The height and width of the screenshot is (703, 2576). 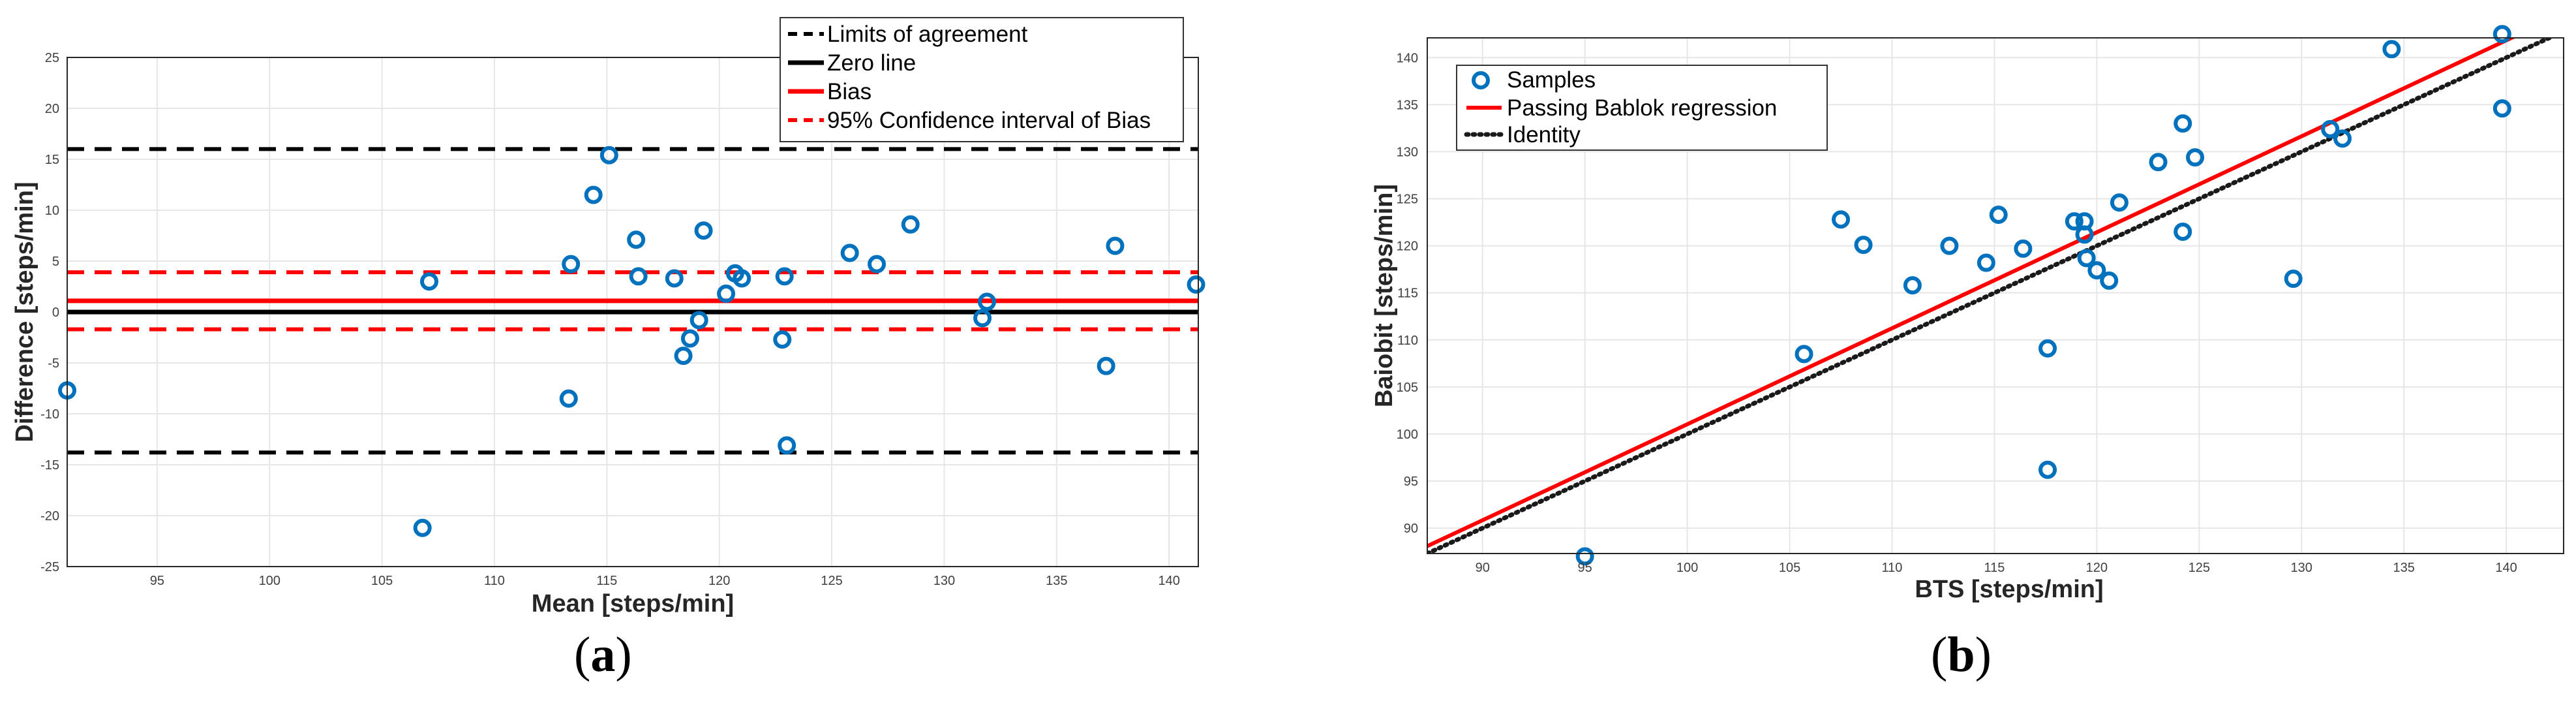 I want to click on y-axis-label: Difference [steps/min], so click(x=24, y=311).